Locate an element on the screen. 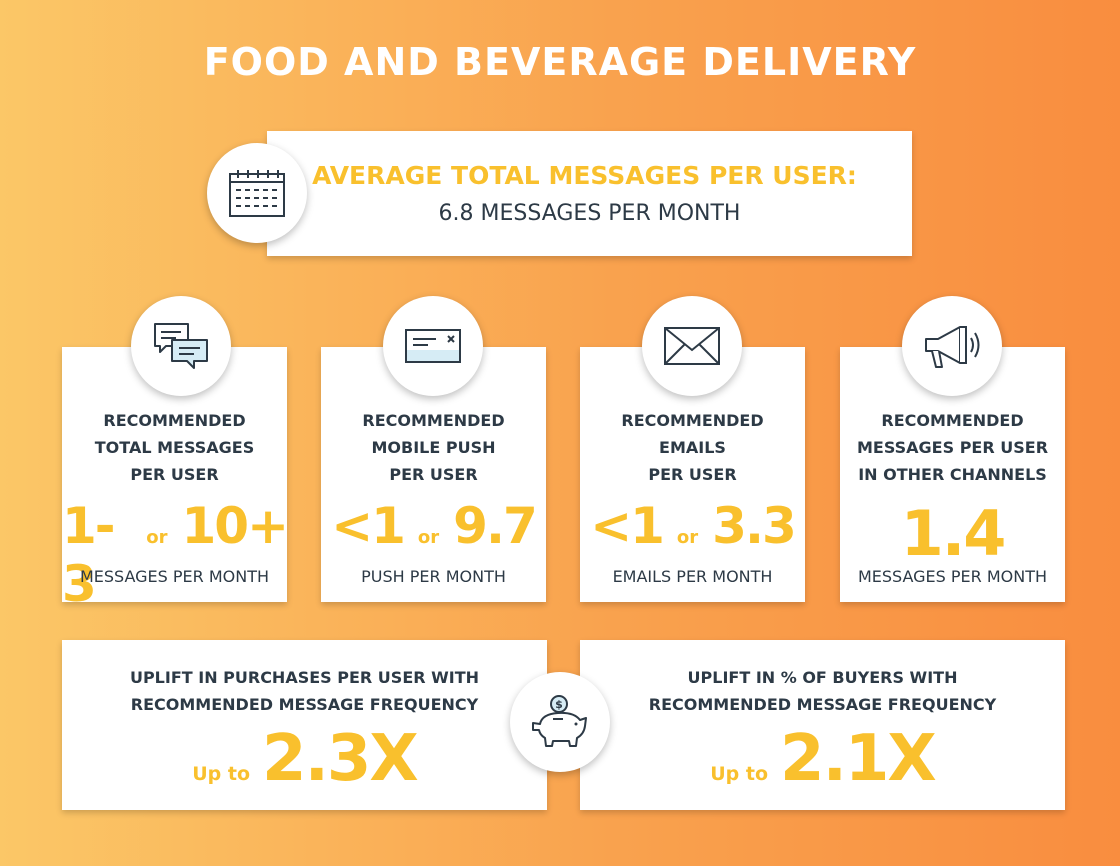  mobile-push-label: RECOMMENDED MOBILE PUSH PER USER is located at coordinates (433, 447).